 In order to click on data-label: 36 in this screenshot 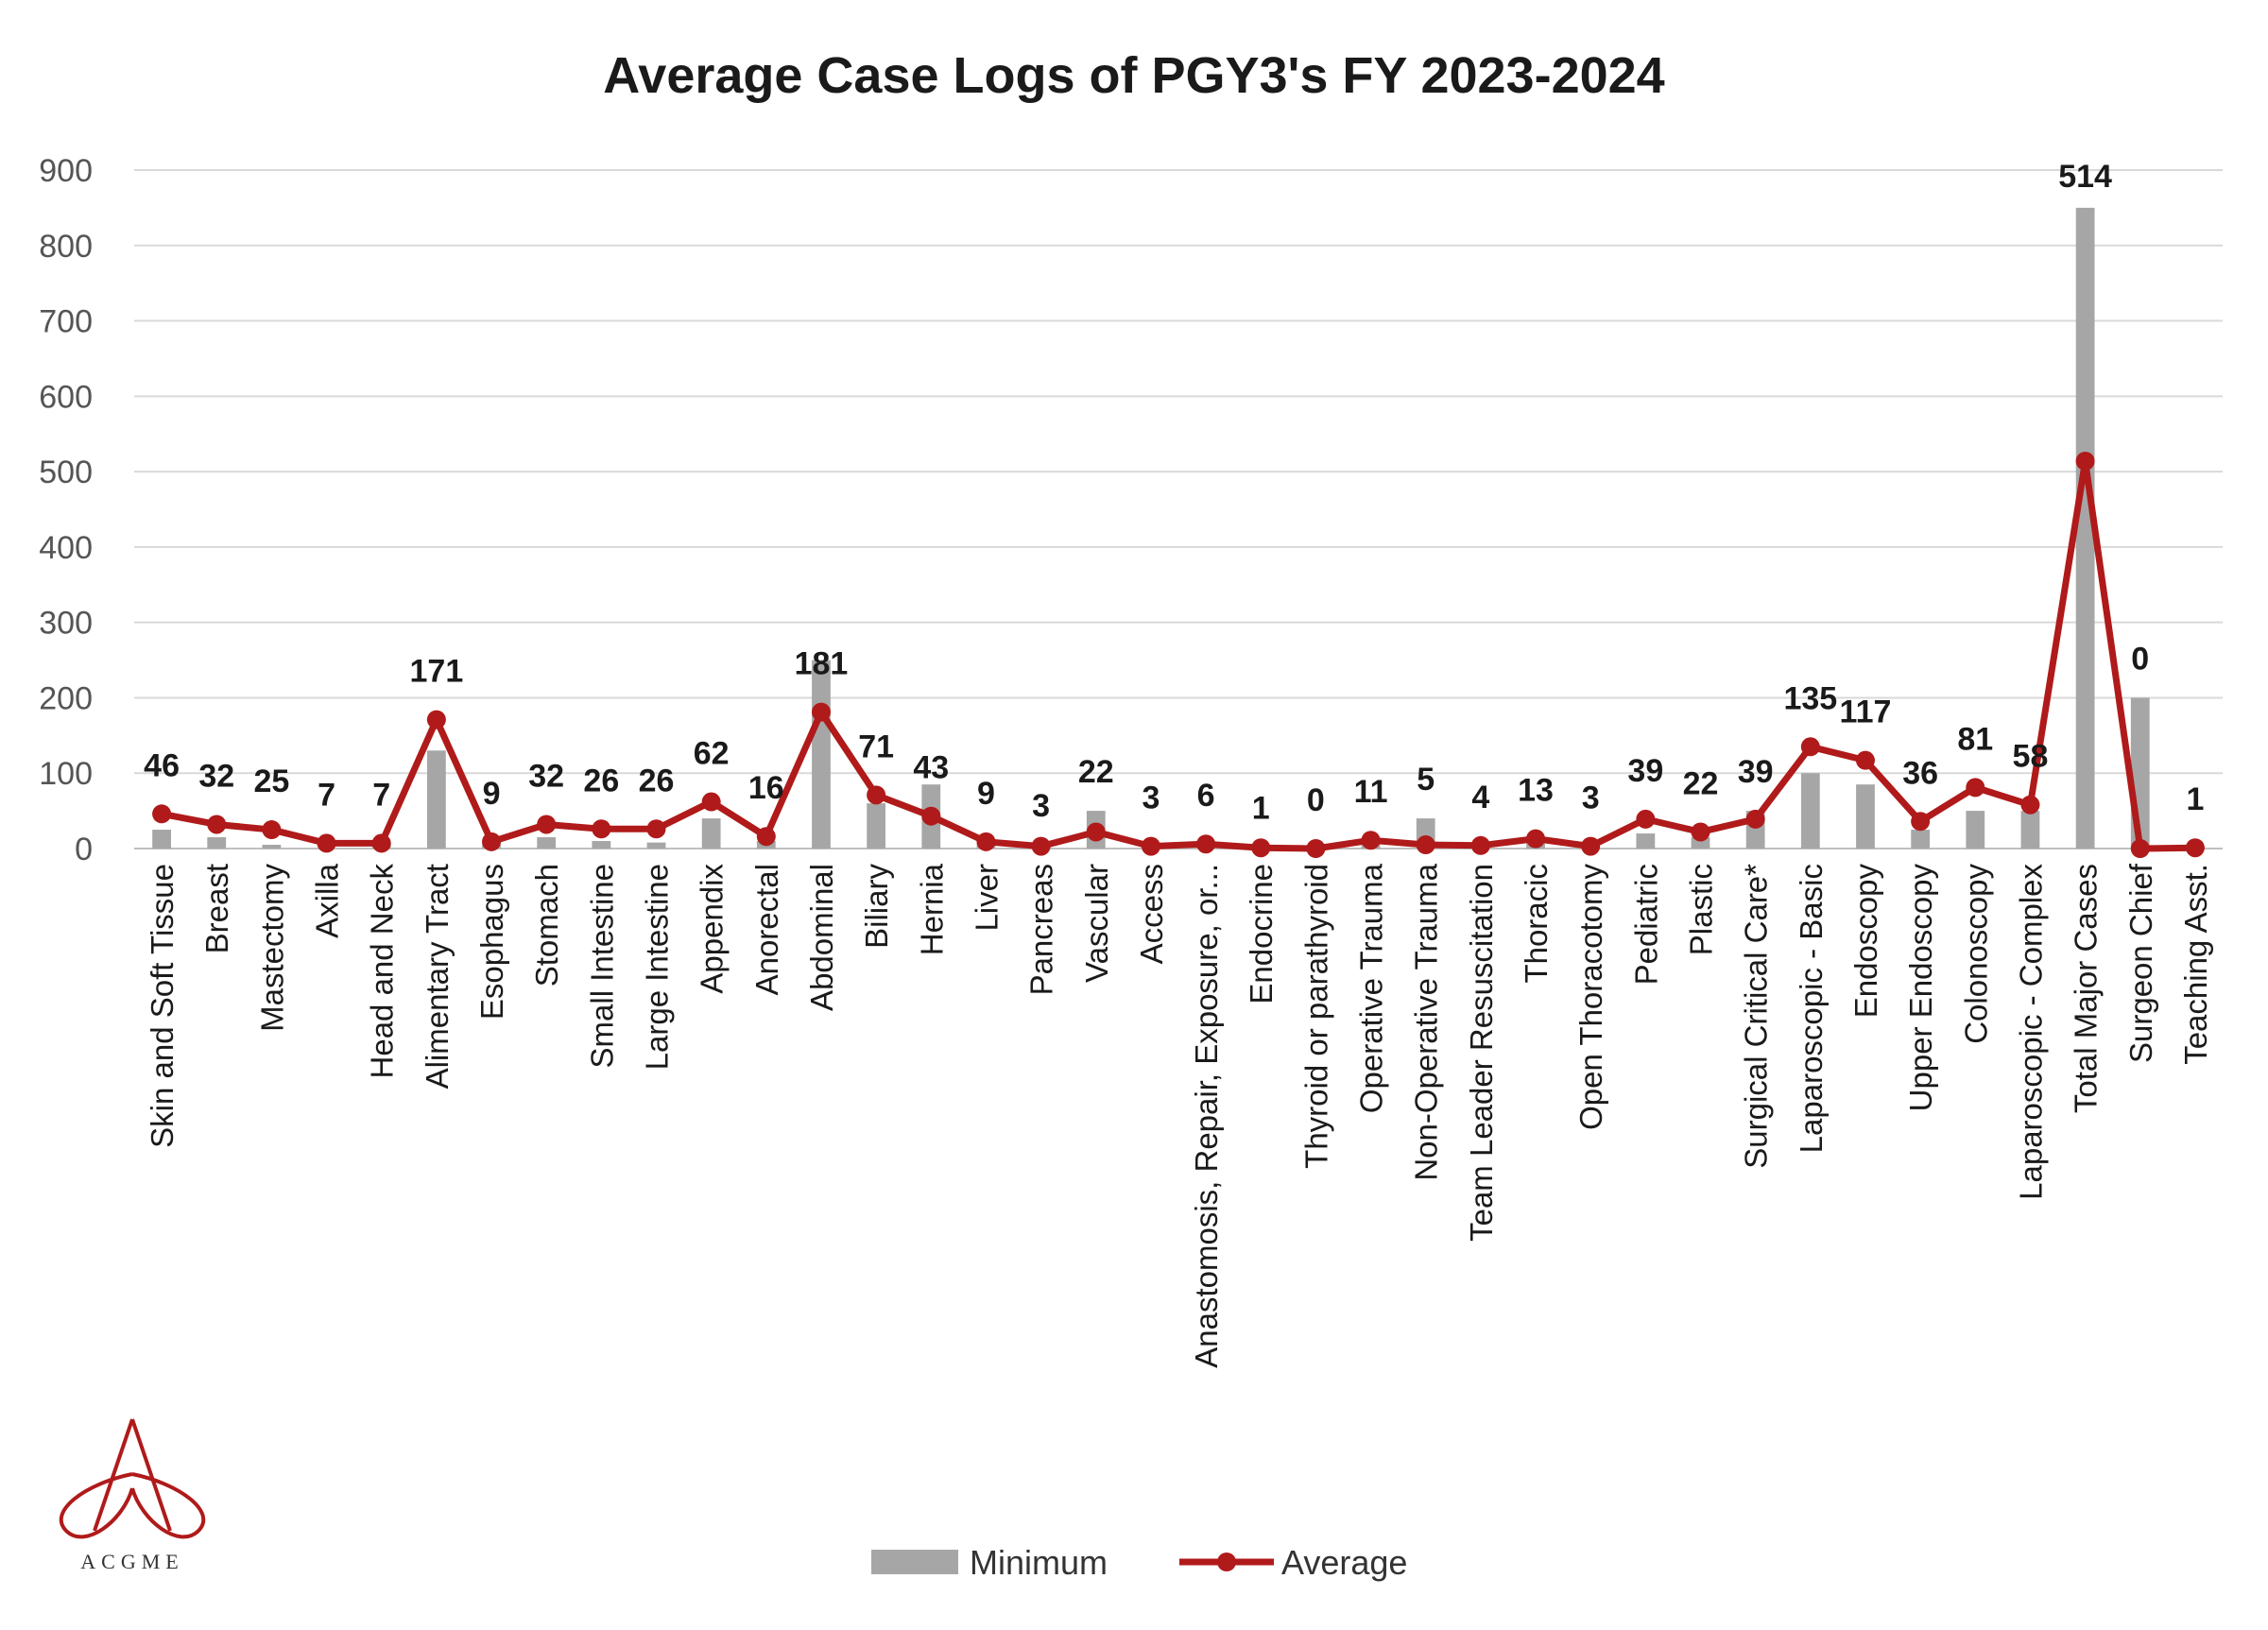, I will do `click(1920, 773)`.